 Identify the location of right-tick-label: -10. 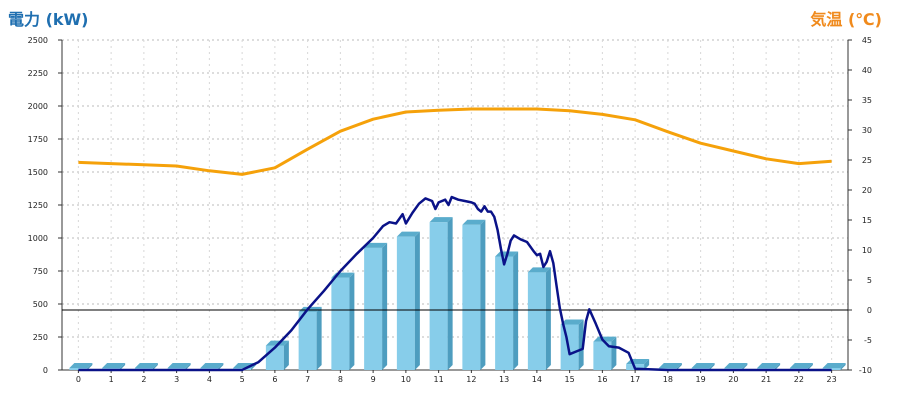
(865, 370).